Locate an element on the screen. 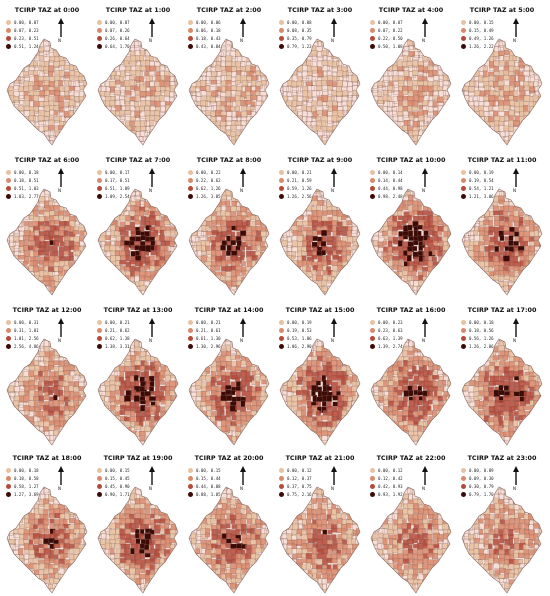 The image size is (550, 596). panel-title: TCIRP TAZ at 8:00 is located at coordinates (229, 160).